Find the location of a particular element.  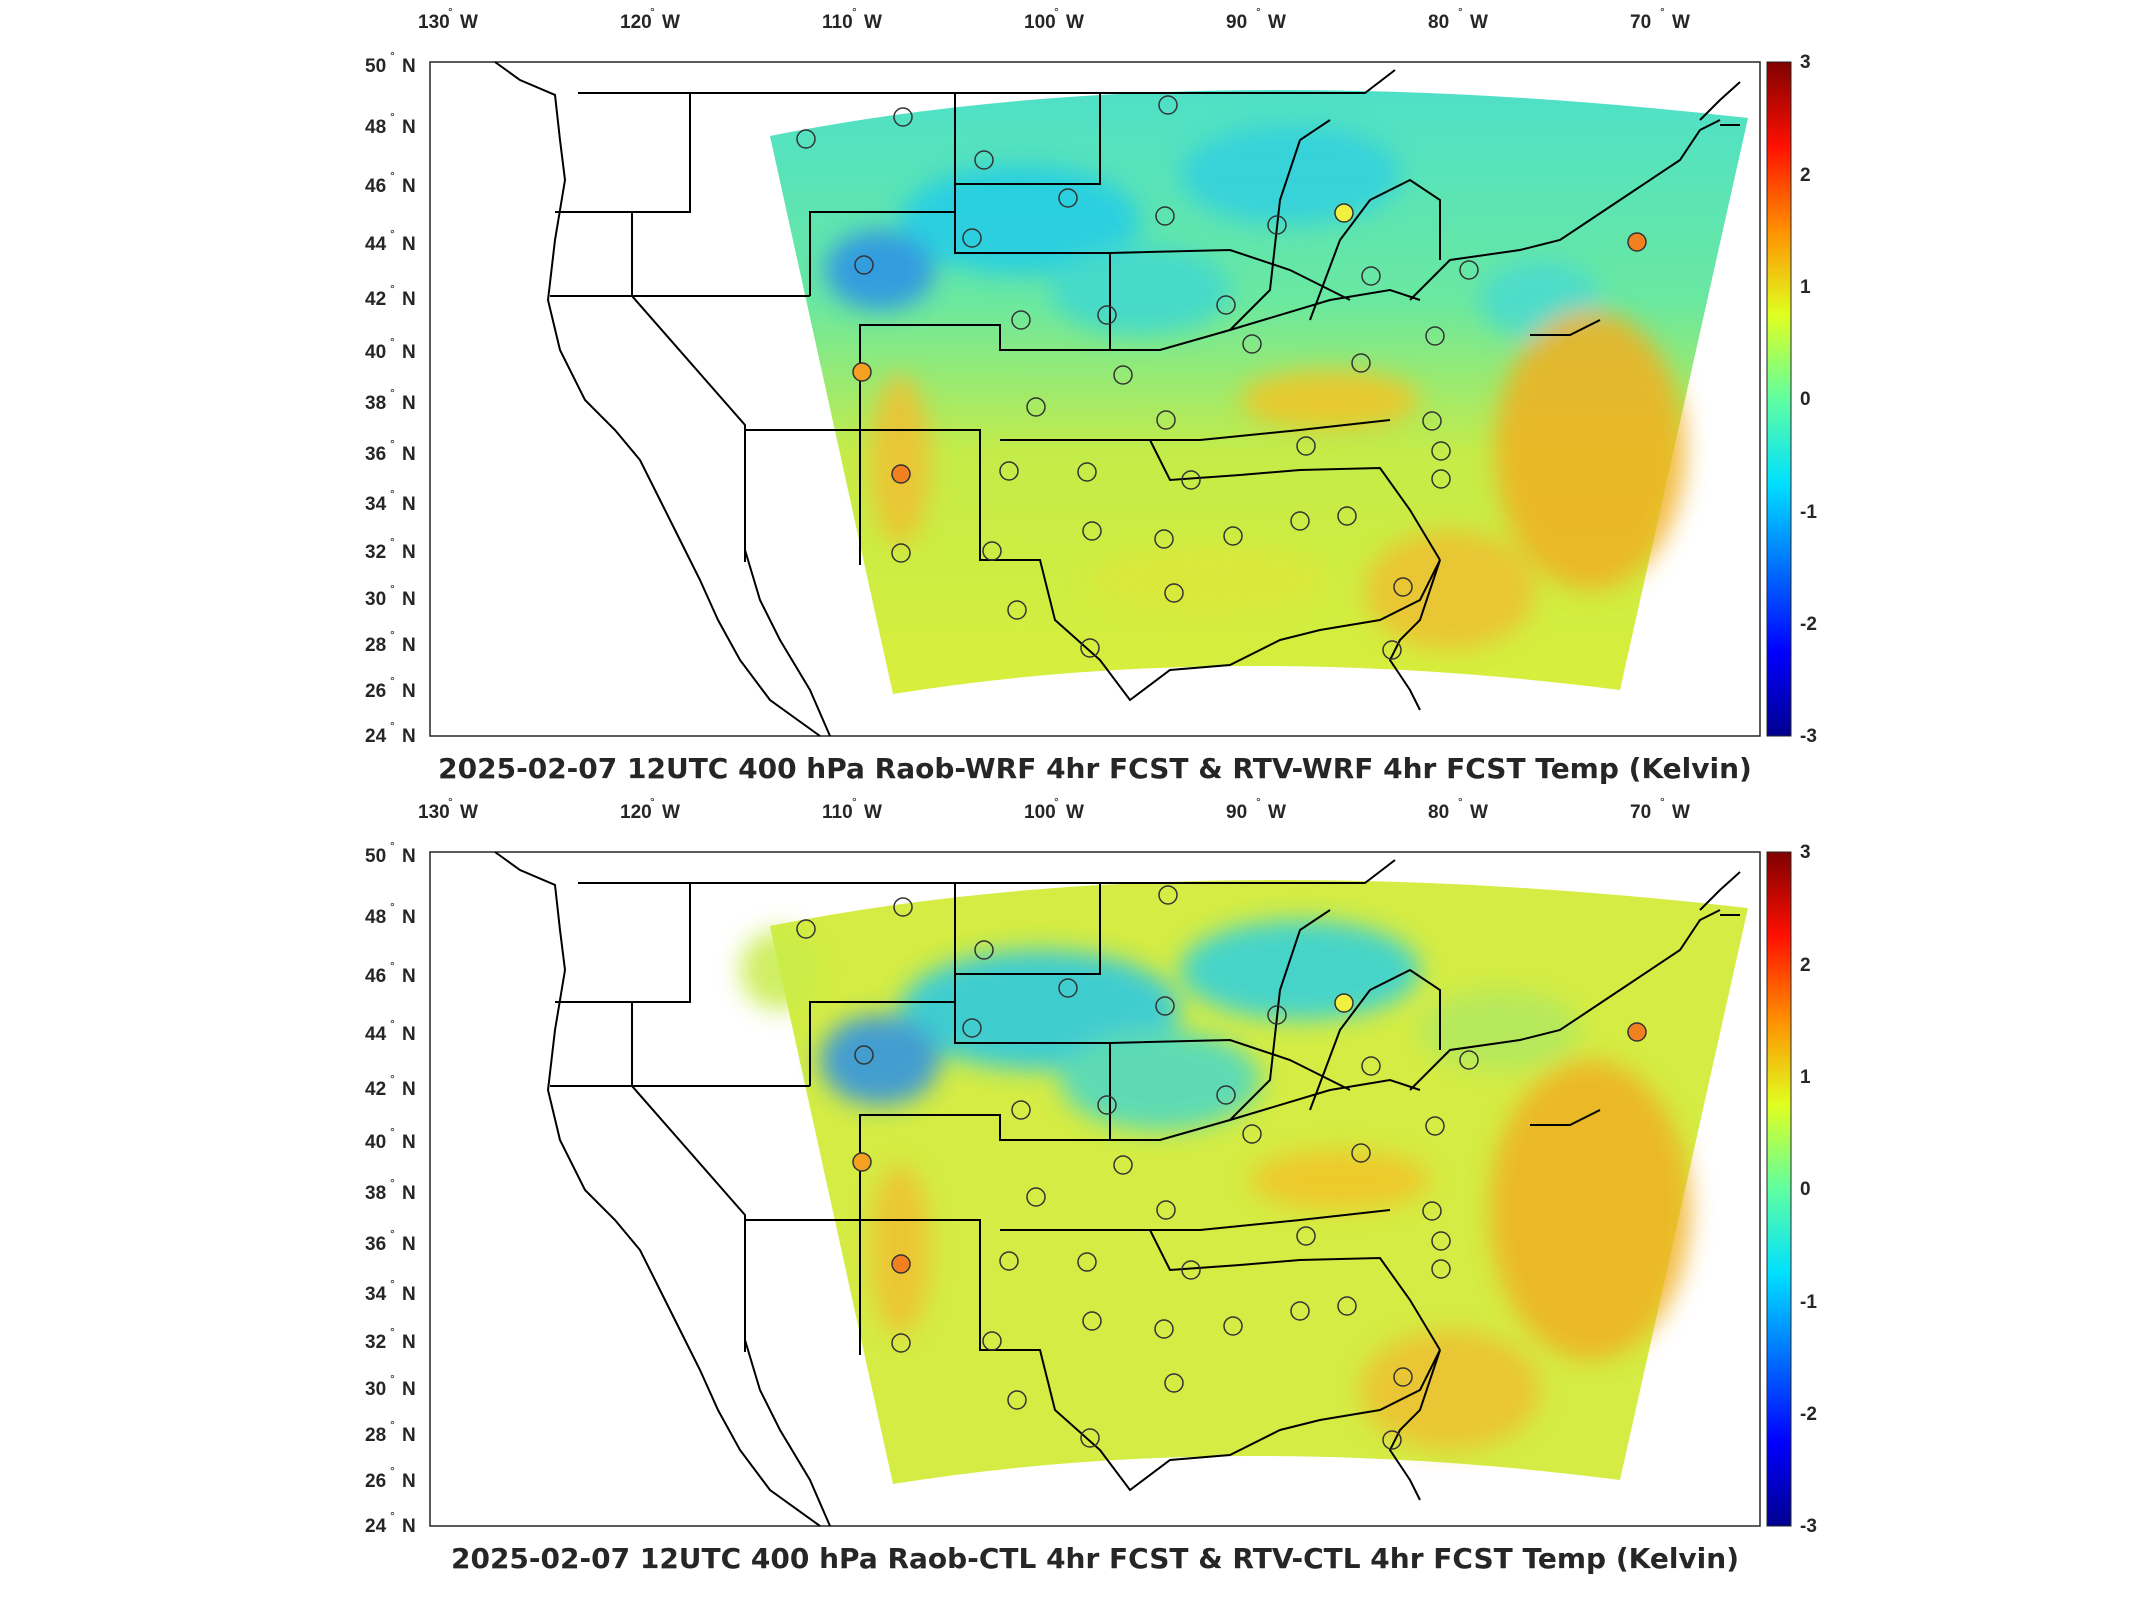

colorbar-tick: -1 is located at coordinates (1808, 1302).